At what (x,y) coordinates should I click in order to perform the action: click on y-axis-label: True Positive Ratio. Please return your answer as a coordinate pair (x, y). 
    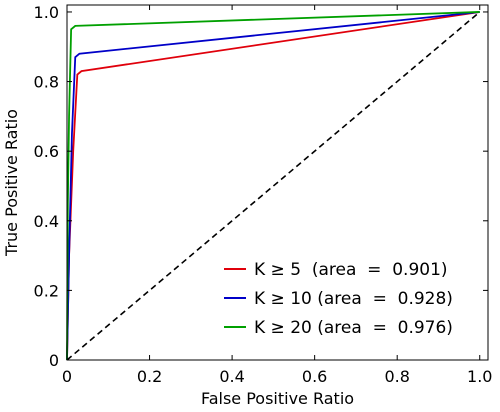
    Looking at the image, I should click on (11, 183).